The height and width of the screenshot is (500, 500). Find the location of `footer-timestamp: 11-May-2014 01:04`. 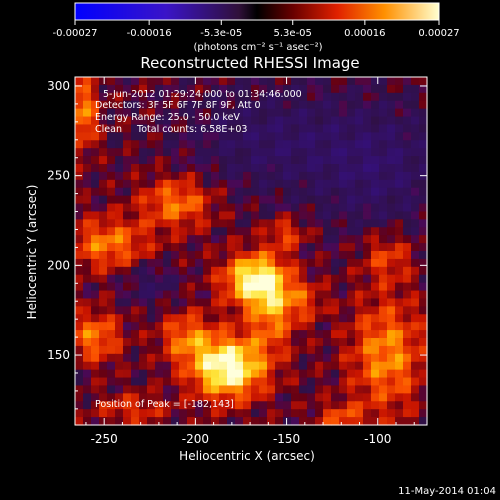

footer-timestamp: 11-May-2014 01:04 is located at coordinates (447, 491).